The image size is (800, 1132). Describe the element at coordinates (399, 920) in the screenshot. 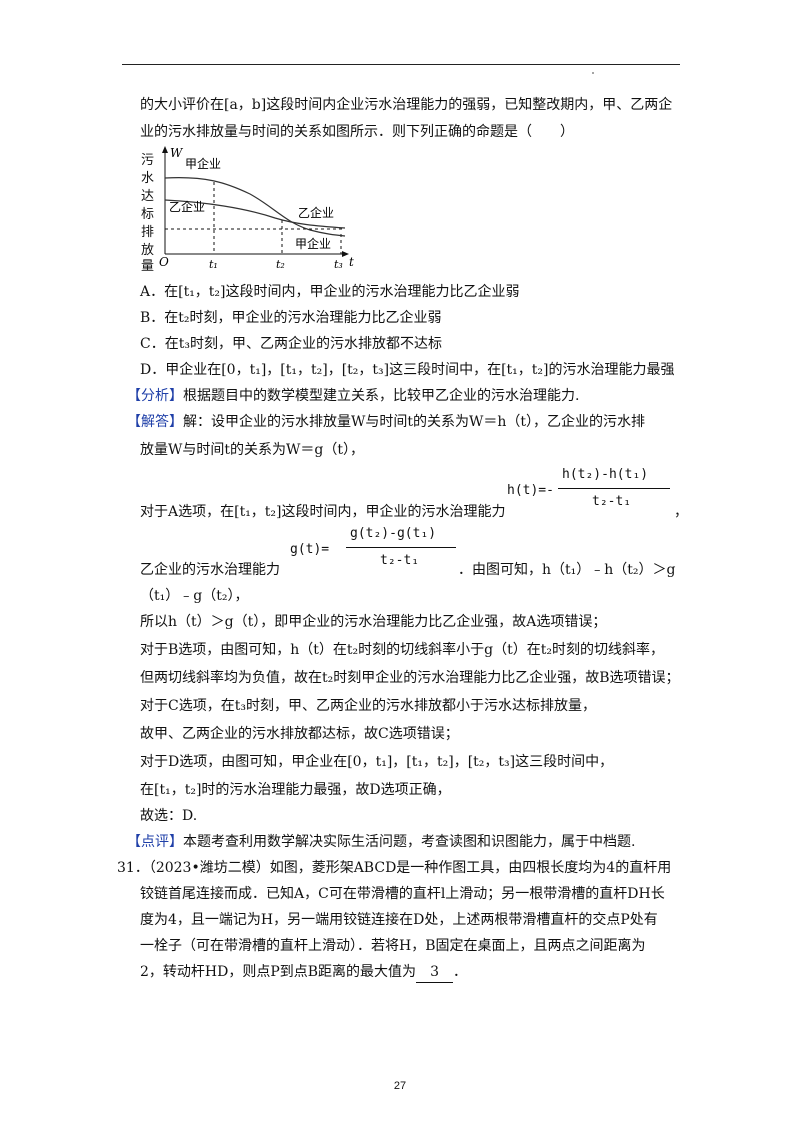

I see `q31-line-3: 度为4，且一端记为H，另一端用铰链连接在D处，上述两根带滑槽直杆的交点P处有` at that location.